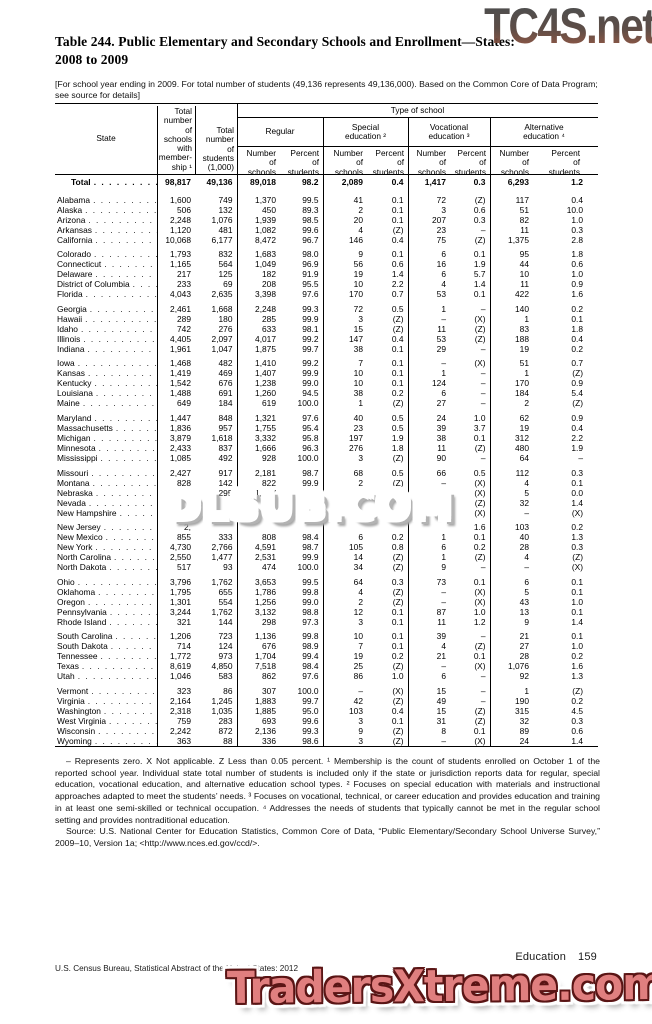 This screenshot has width=652, height=1024. Describe the element at coordinates (302, 447) in the screenshot. I see `value-cell: 96.3` at that location.